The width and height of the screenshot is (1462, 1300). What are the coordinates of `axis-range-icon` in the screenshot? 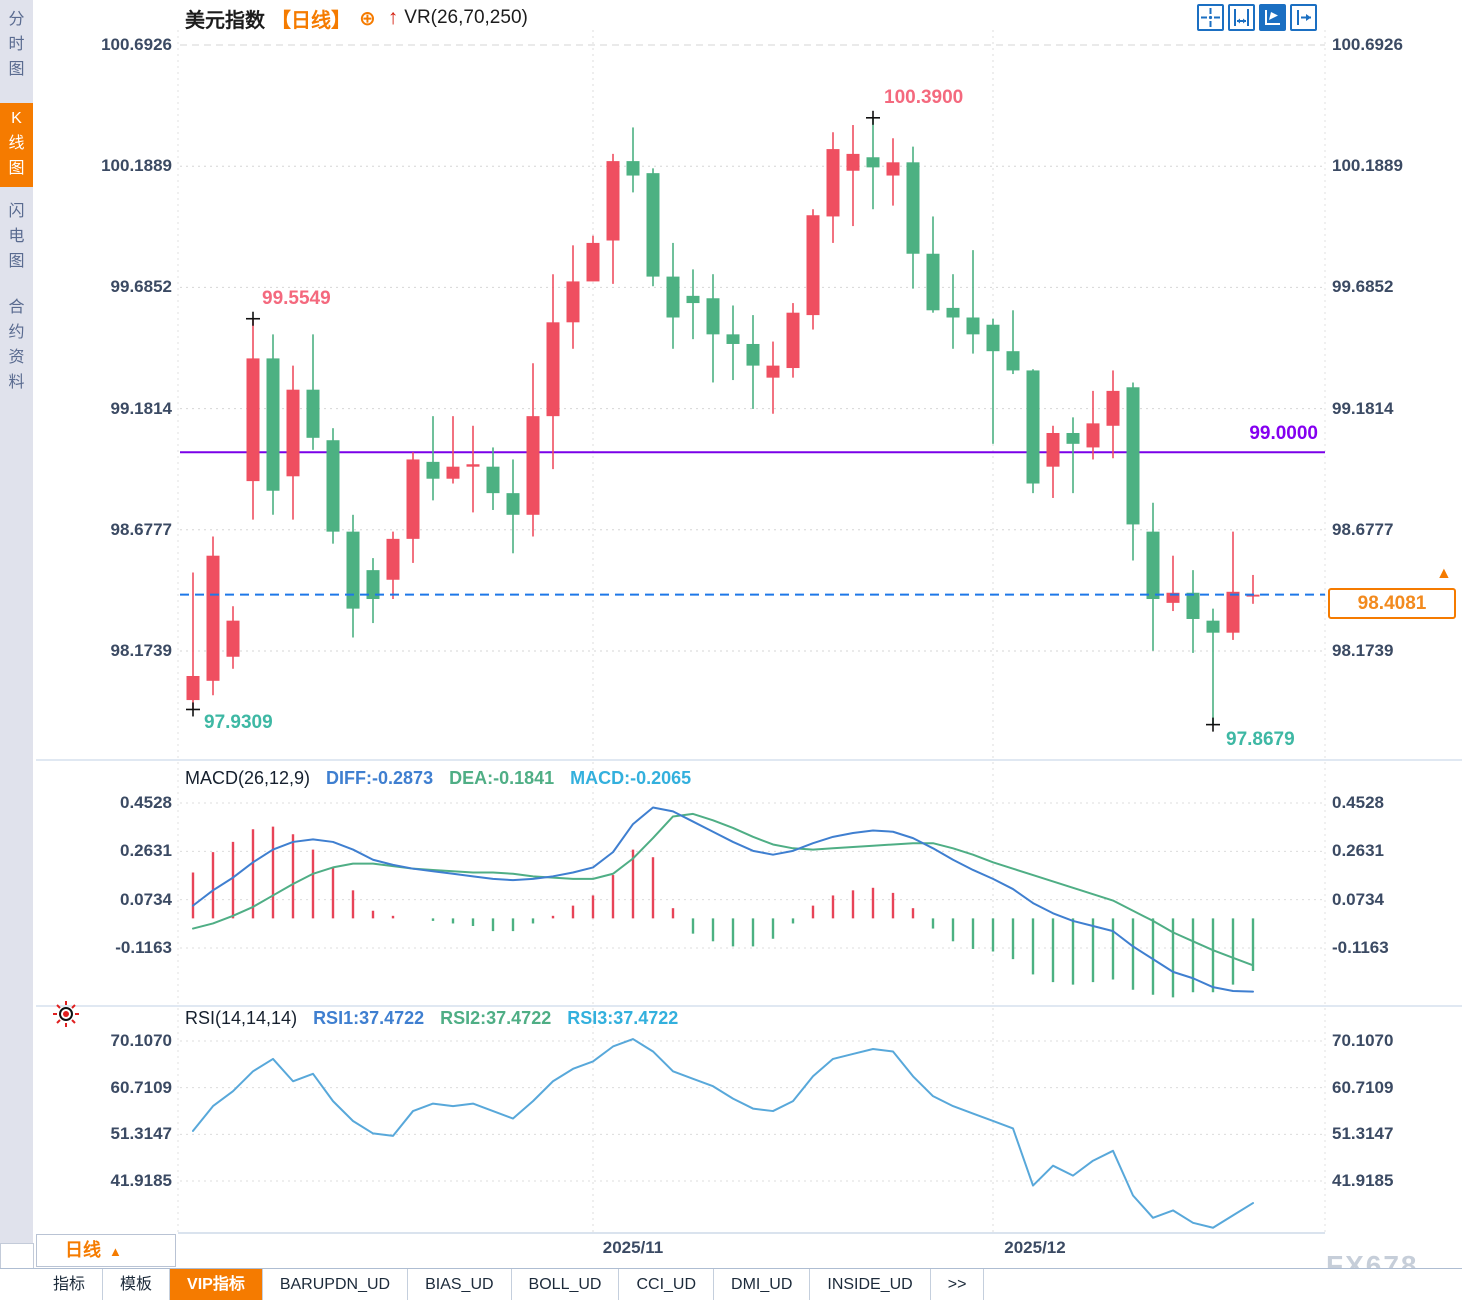 It's located at (1241, 17).